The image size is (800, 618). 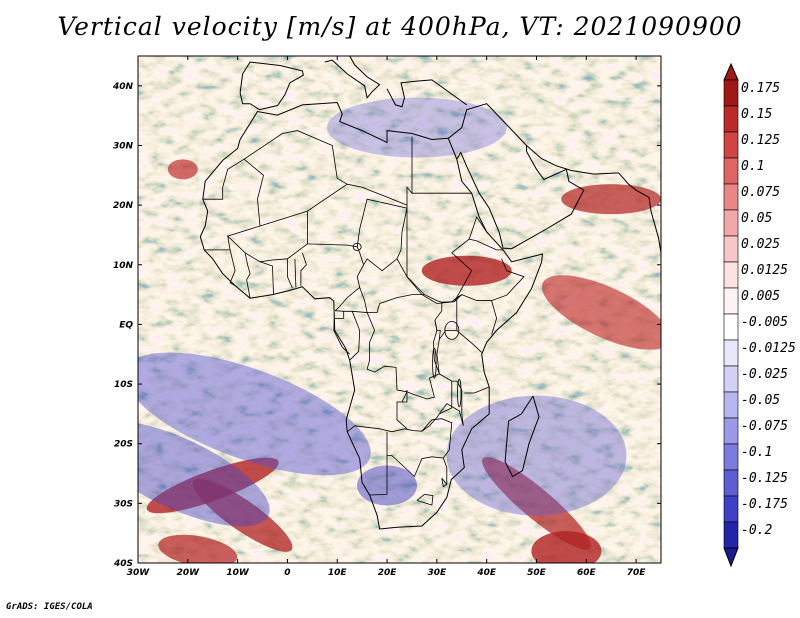 What do you see at coordinates (123, 146) in the screenshot?
I see `lat-tick-label: 30N` at bounding box center [123, 146].